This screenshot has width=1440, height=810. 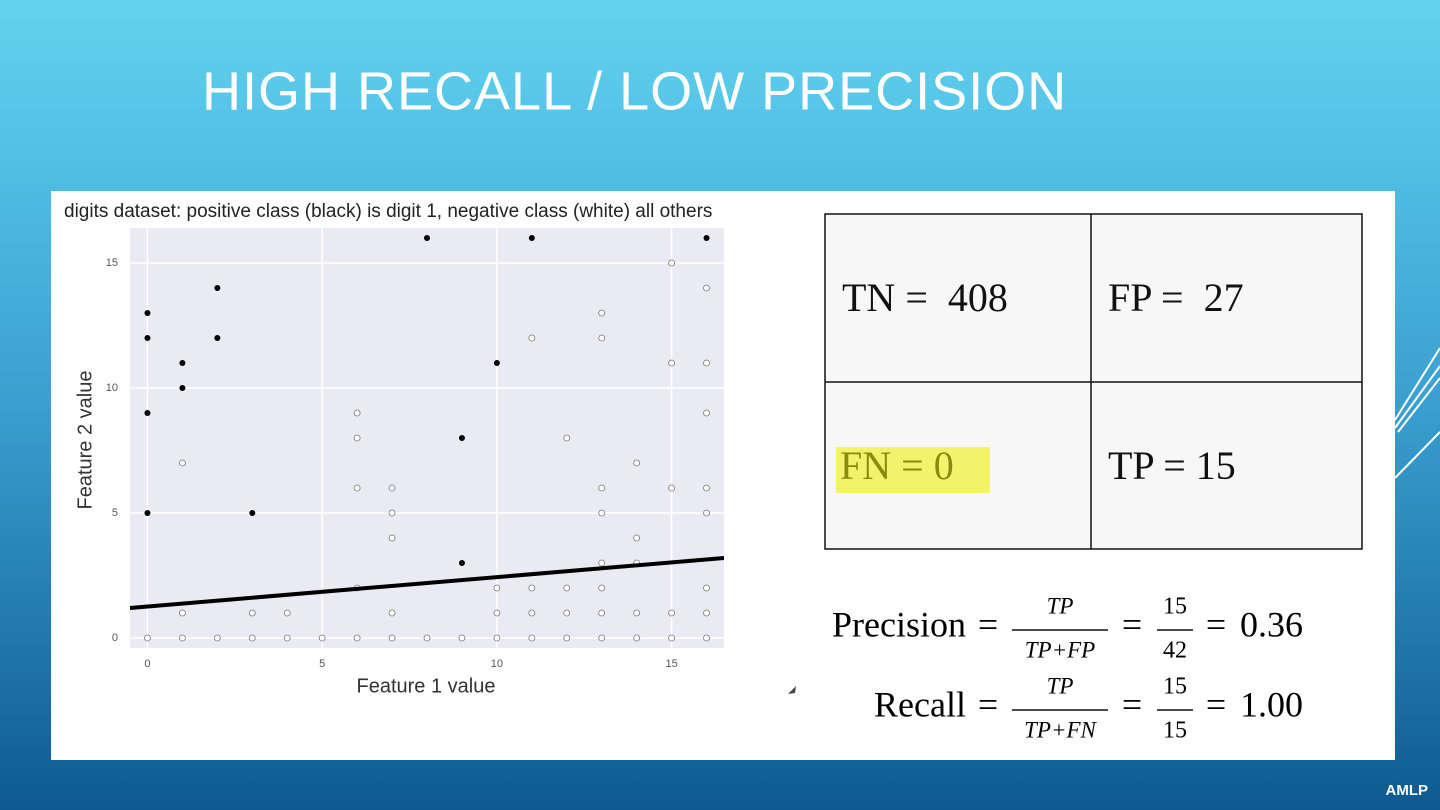 I want to click on matrix-cell: TN = 408, so click(x=925, y=297).